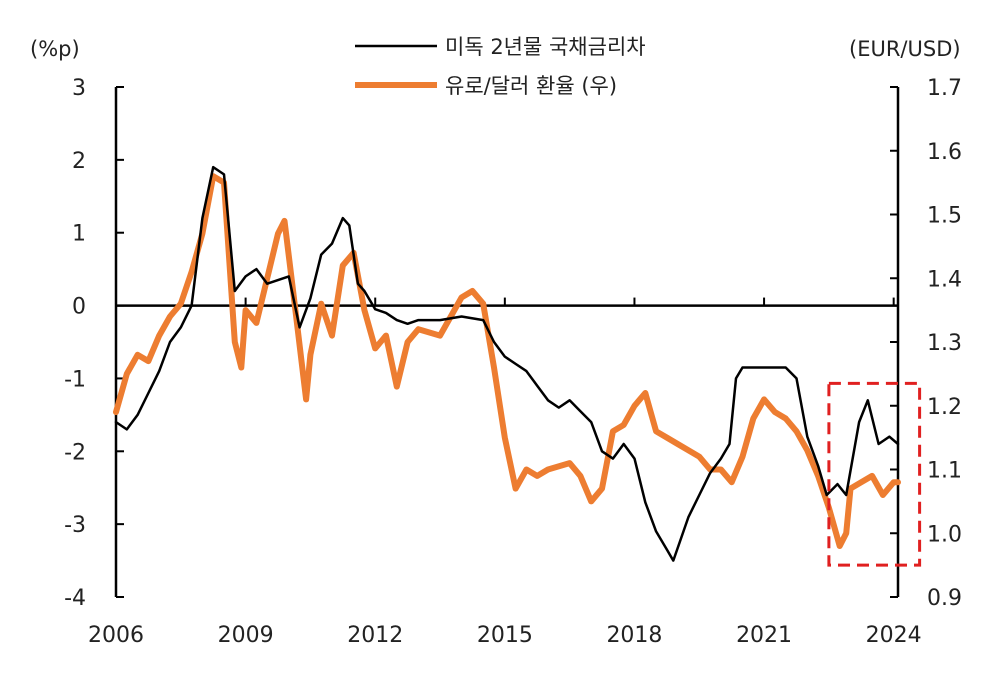  I want to click on right-axis-tick-label: 1.4, so click(944, 279).